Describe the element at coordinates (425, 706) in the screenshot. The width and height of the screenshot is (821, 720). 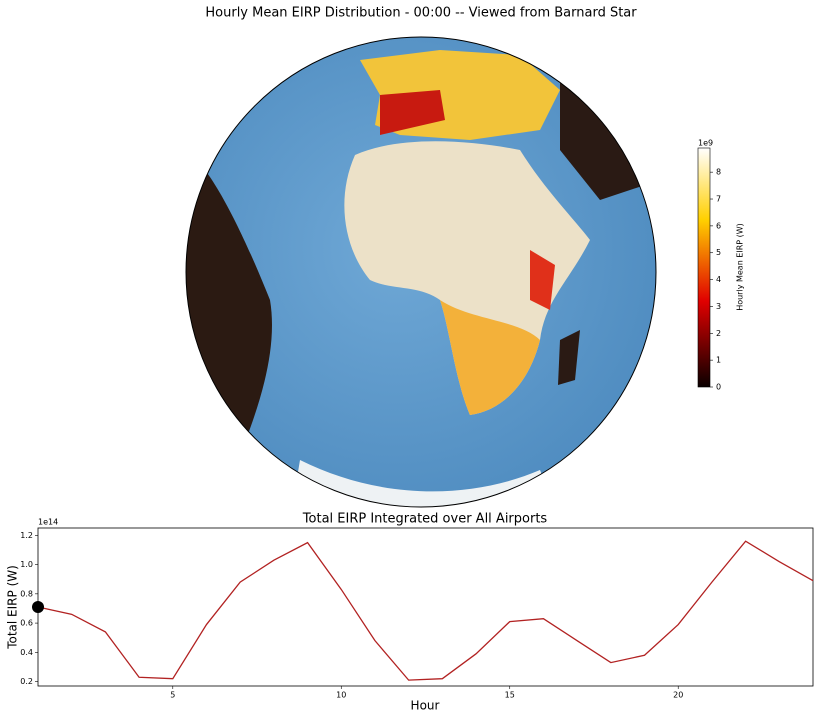
I see `x-axis-label: Hour` at that location.